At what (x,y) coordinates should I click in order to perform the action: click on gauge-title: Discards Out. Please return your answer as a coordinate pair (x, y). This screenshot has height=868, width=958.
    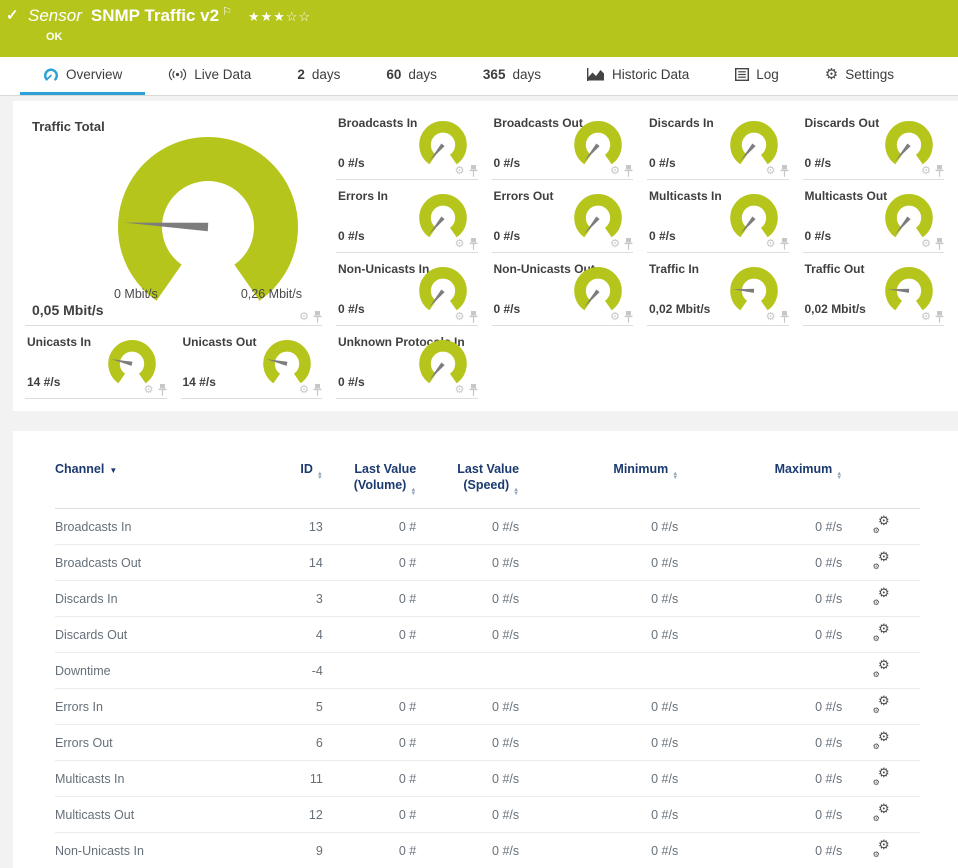
    Looking at the image, I should click on (842, 123).